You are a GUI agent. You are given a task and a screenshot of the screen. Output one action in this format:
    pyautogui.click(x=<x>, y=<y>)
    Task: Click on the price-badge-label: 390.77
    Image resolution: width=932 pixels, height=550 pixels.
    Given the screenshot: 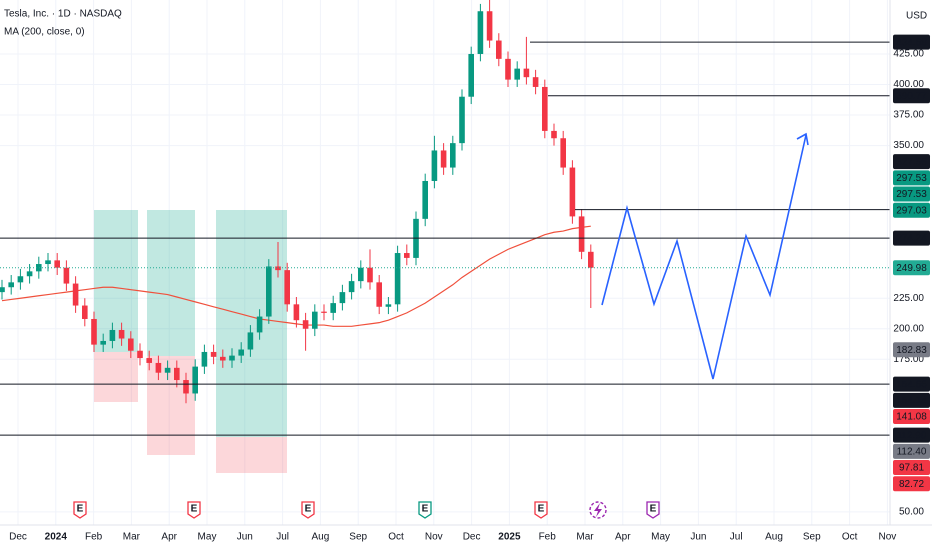 What is the action you would take?
    pyautogui.click(x=911, y=96)
    